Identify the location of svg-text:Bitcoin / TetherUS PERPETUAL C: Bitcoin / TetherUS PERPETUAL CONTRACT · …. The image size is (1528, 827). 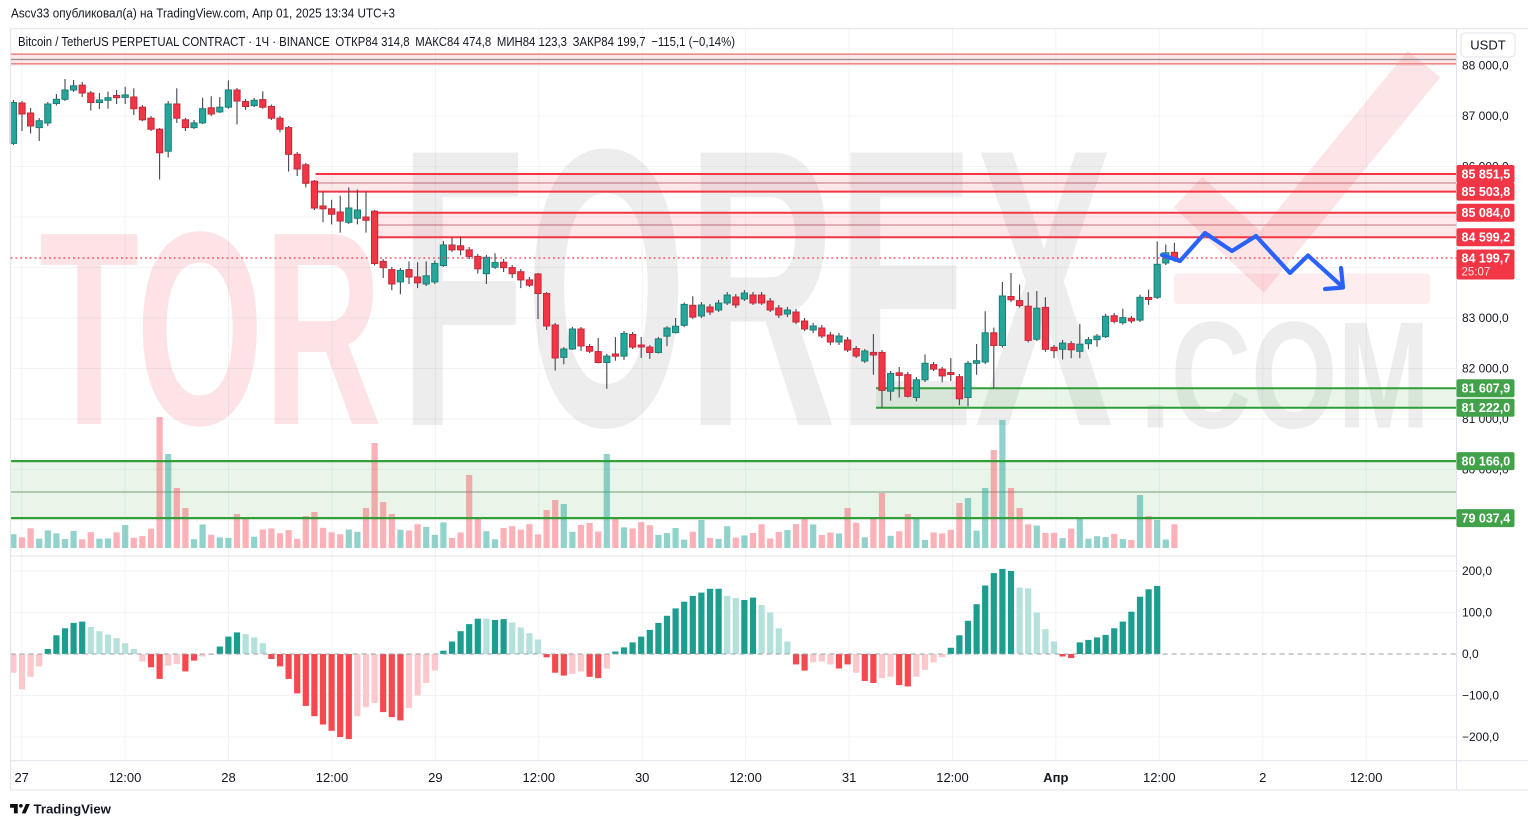
(376, 41).